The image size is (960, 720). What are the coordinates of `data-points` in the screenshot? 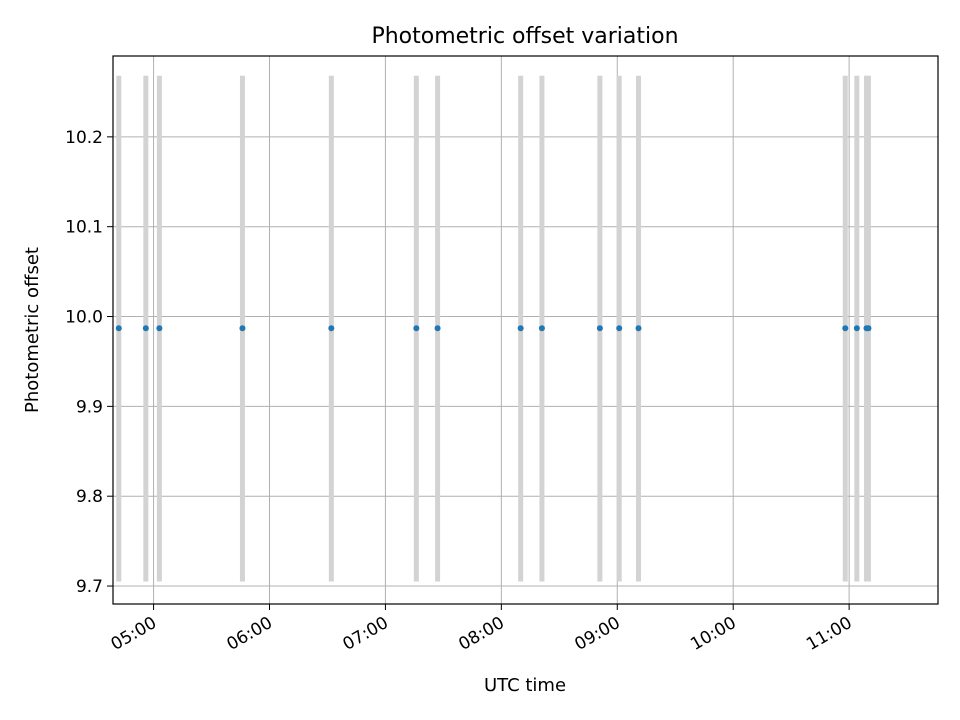 It's located at (493, 328).